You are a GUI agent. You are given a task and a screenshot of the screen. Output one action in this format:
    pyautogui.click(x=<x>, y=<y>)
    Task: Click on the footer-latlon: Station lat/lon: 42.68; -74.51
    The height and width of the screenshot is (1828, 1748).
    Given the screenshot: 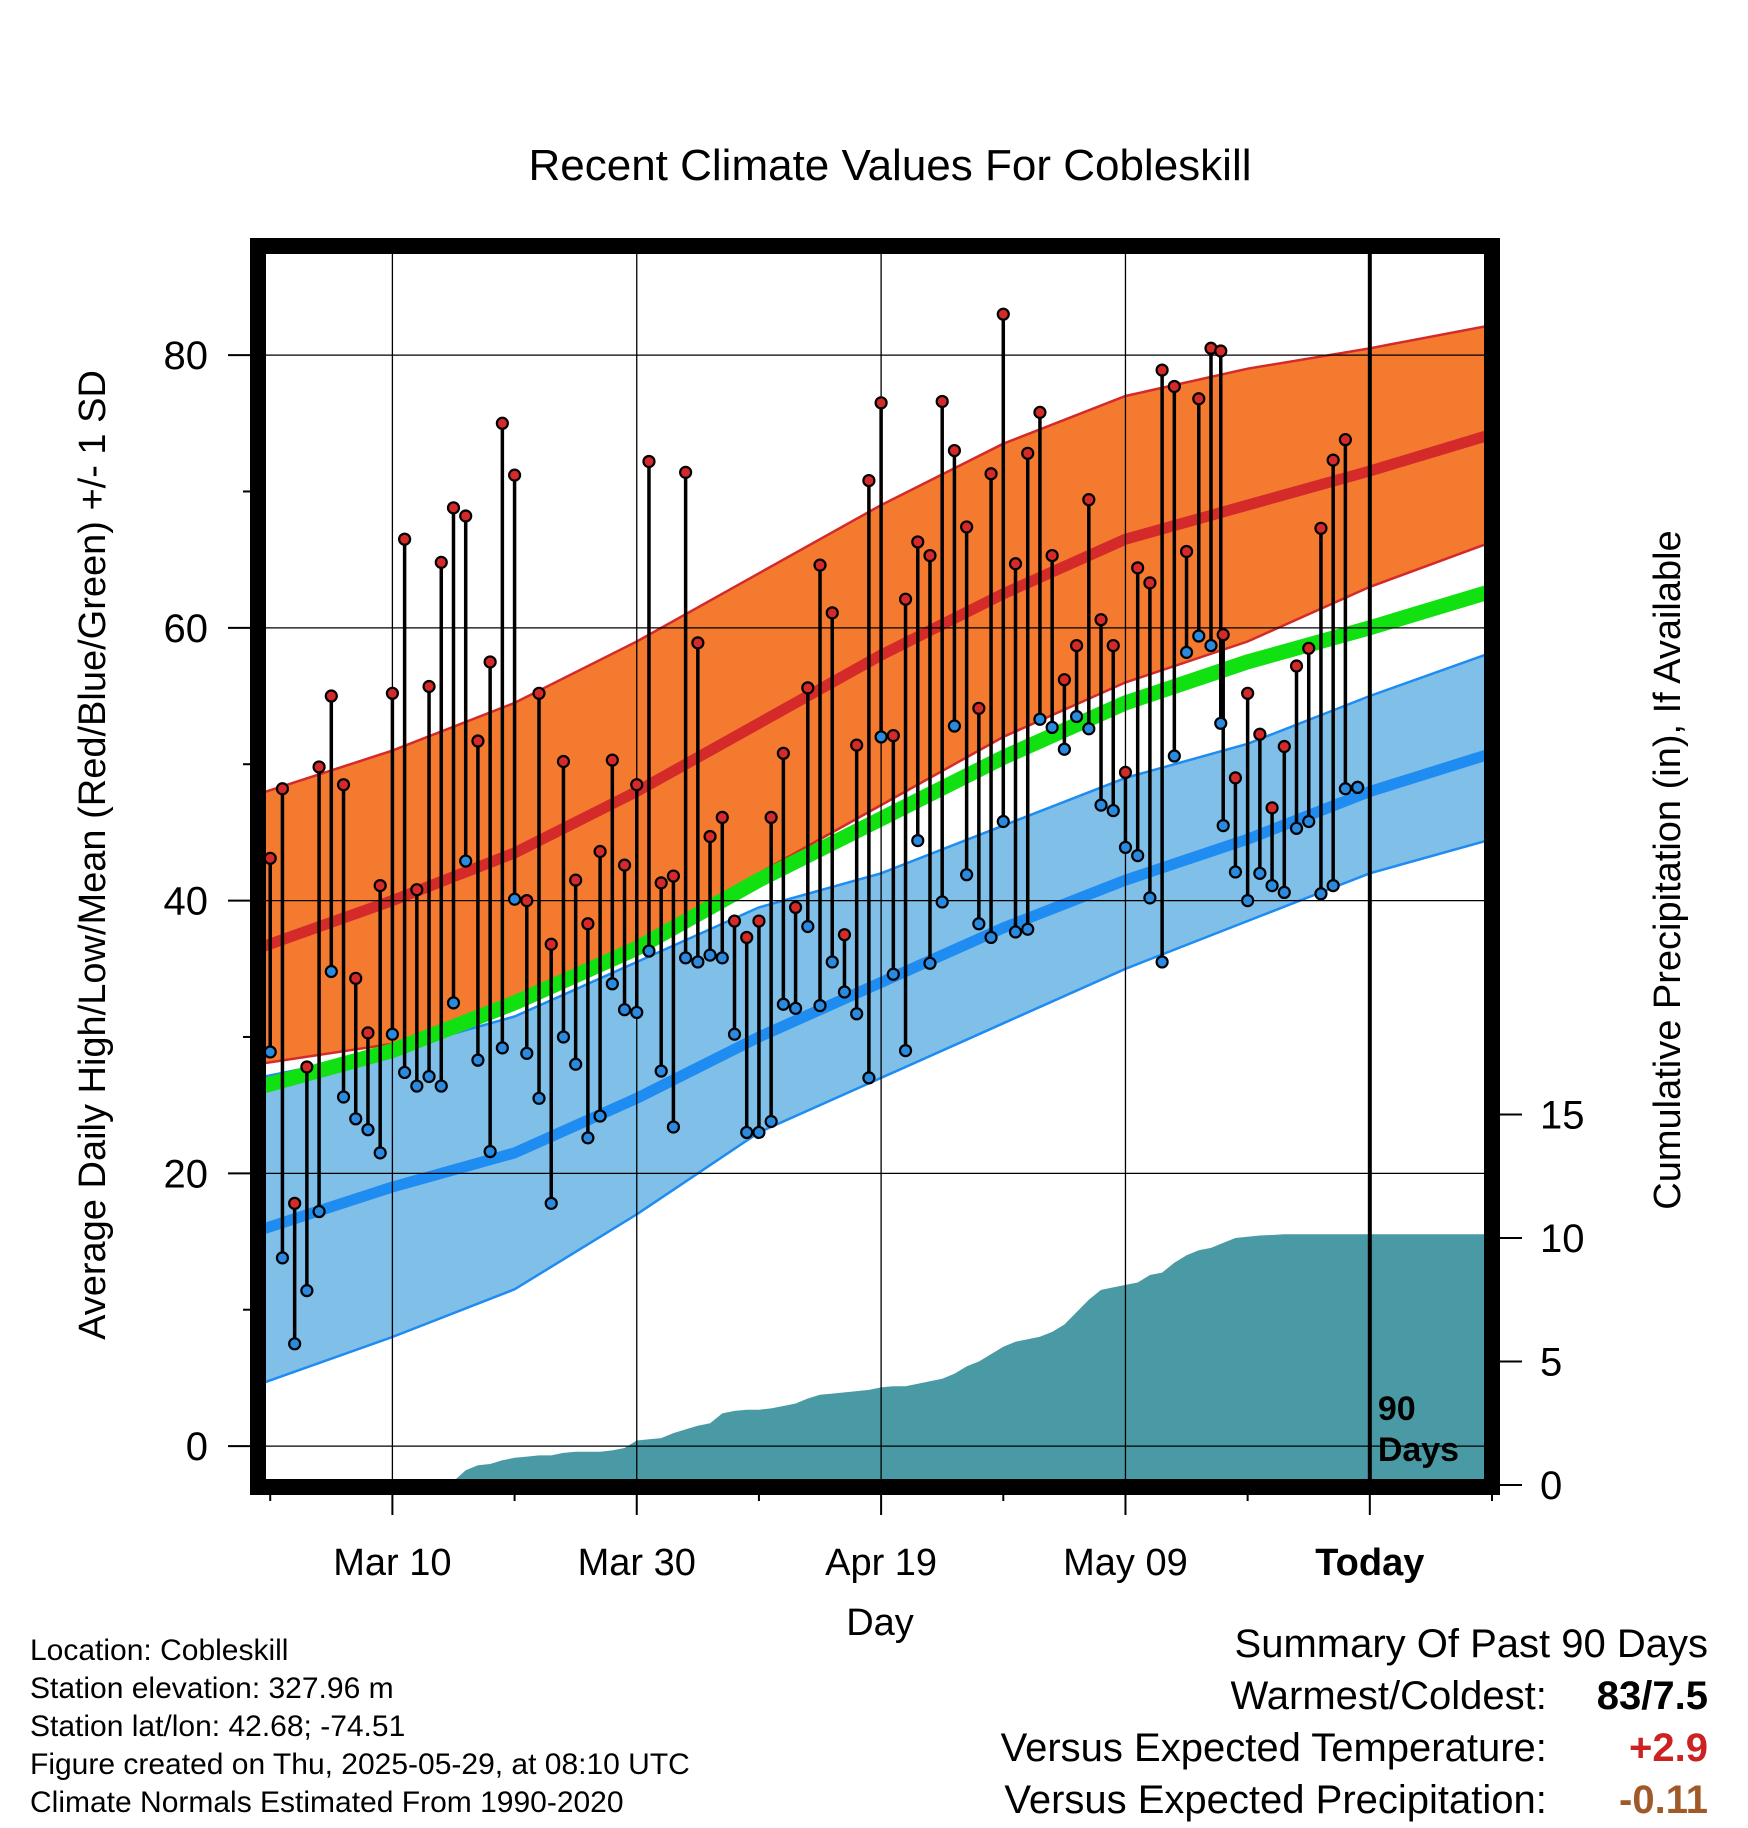 What is the action you would take?
    pyautogui.click(x=218, y=1726)
    